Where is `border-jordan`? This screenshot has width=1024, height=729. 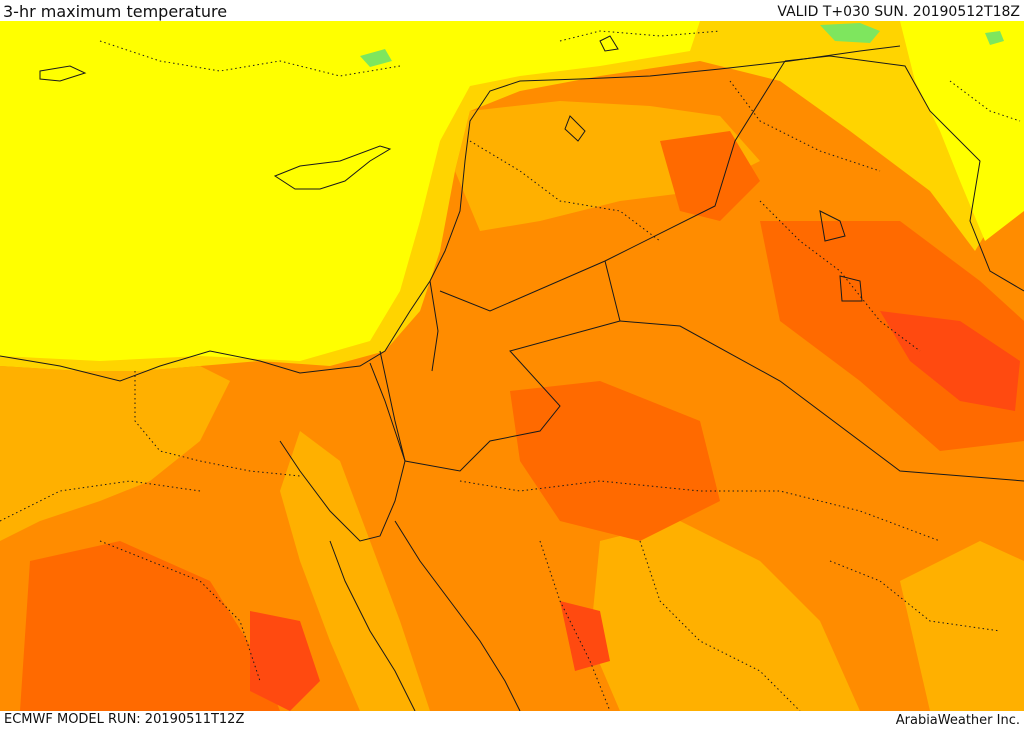
border-jordan is located at coordinates (512, 366).